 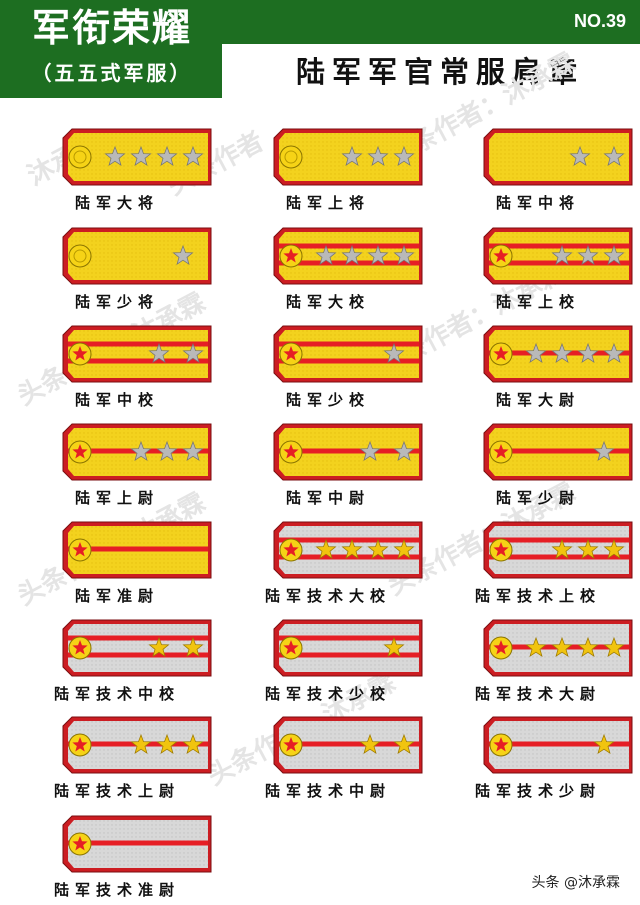 What do you see at coordinates (439, 72) in the screenshot?
I see `page-title: 陆军军官常服肩章` at bounding box center [439, 72].